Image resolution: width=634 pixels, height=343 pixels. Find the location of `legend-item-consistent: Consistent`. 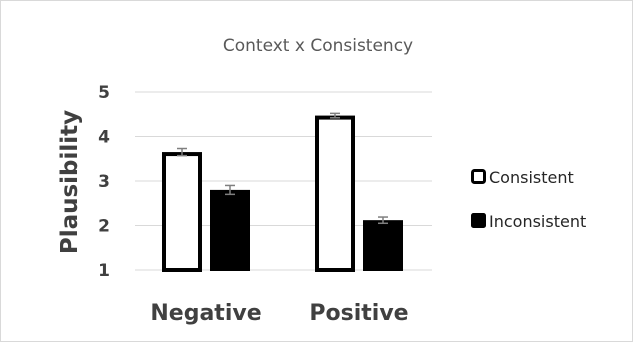

legend-item-consistent: Consistent is located at coordinates (522, 177).